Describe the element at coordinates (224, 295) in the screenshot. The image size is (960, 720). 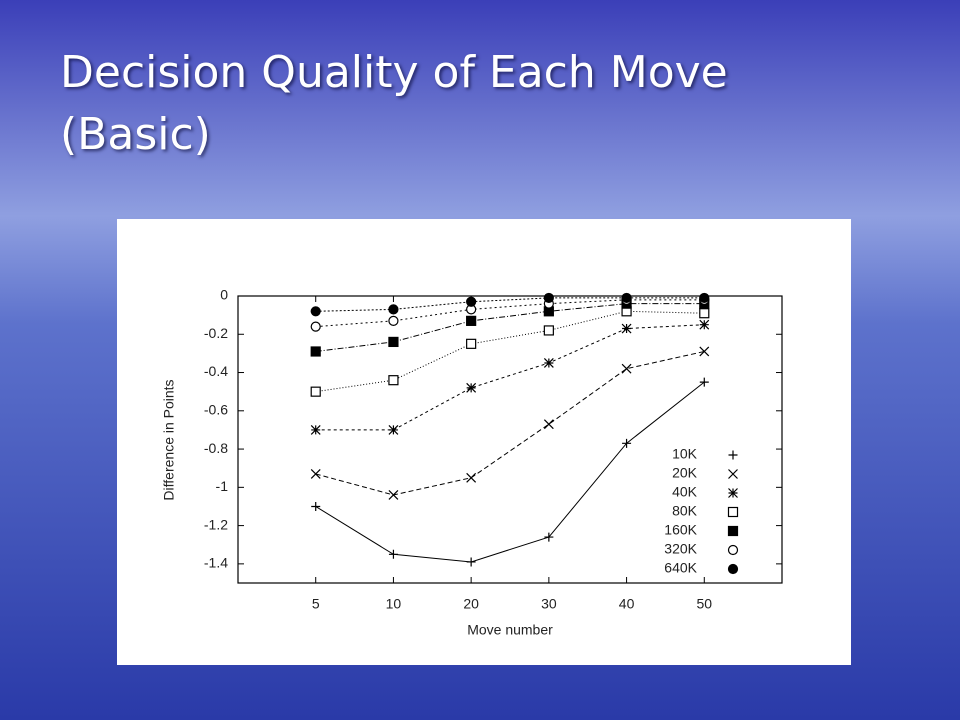
I see `y-tick-label: 0` at that location.